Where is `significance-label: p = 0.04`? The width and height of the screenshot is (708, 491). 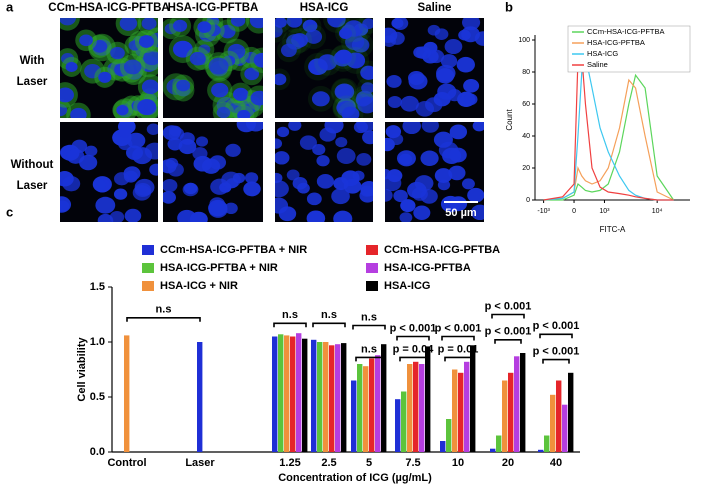 significance-label: p = 0.04 is located at coordinates (414, 349).